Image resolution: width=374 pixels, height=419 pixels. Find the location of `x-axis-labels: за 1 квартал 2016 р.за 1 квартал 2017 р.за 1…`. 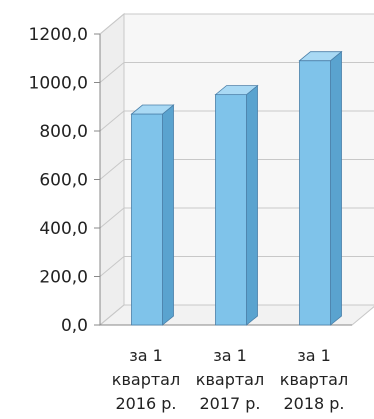

x-axis-labels: за 1 квартал 2016 р.за 1 квартал 2017 р.за 1… is located at coordinates (230, 379).